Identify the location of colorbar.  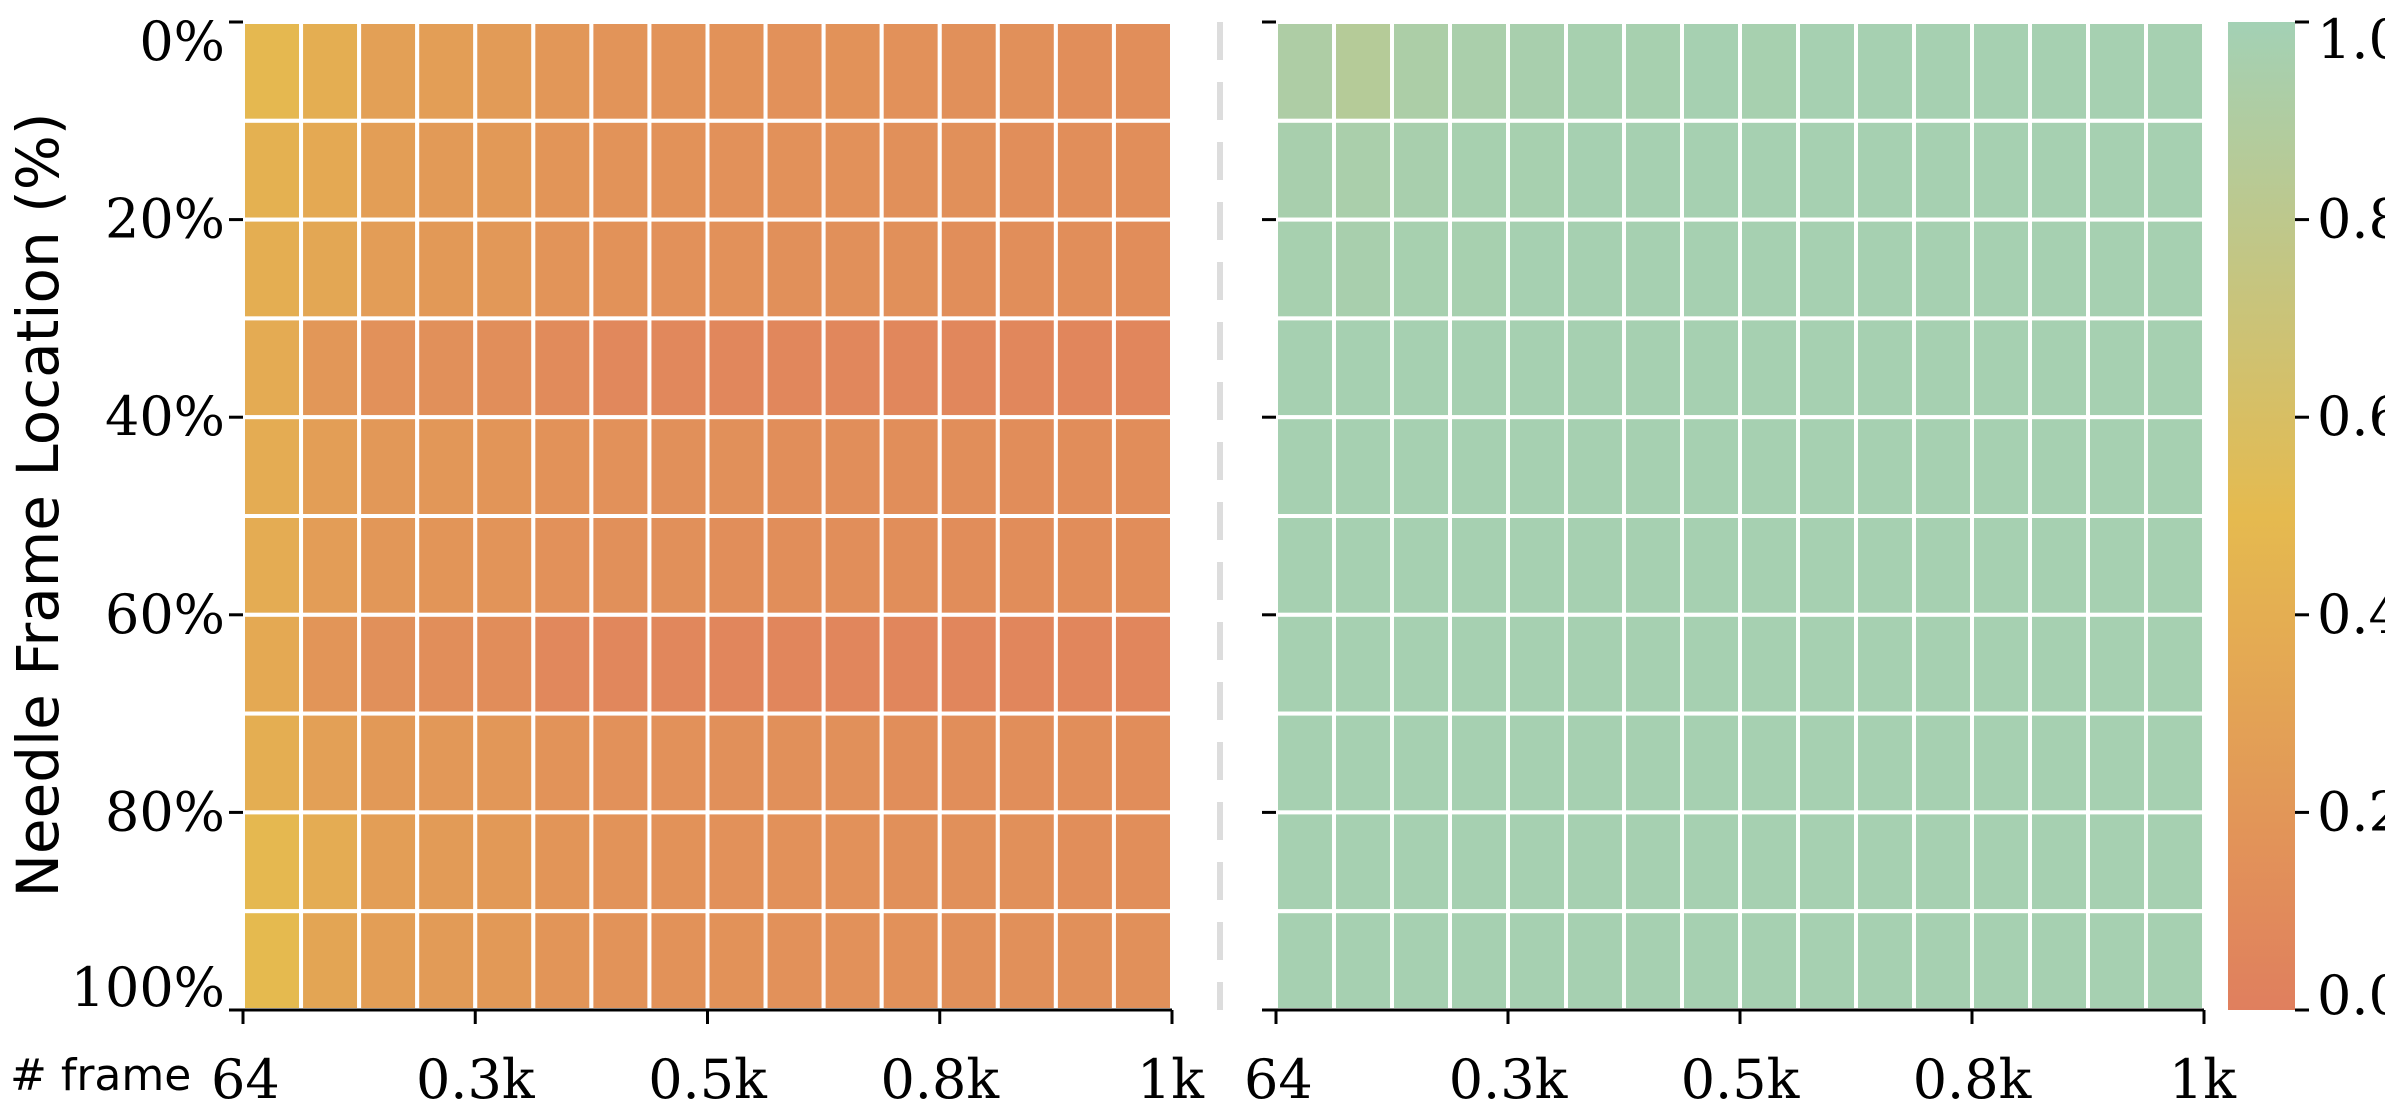
(2261, 516).